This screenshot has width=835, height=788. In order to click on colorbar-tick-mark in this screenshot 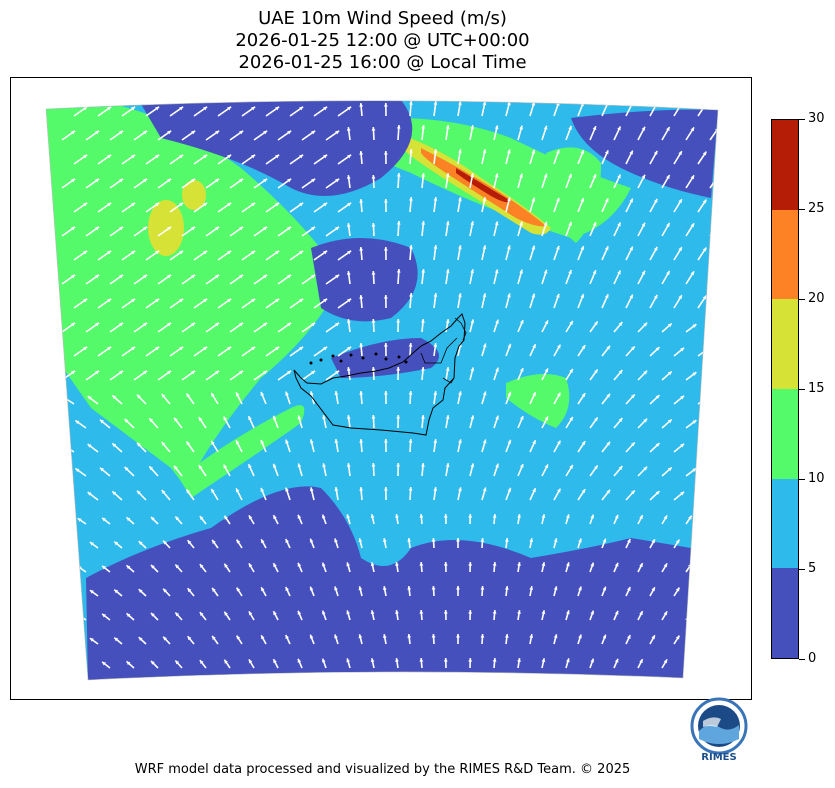, I will do `click(802, 119)`.